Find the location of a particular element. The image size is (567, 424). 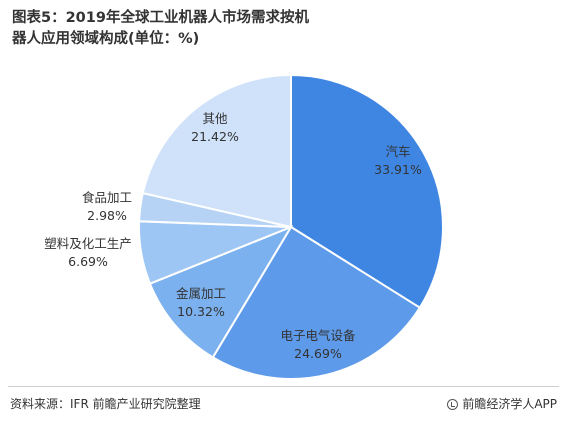

footer-divider is located at coordinates (283, 386).